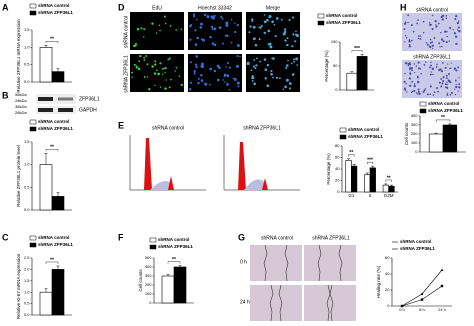 The height and width of the screenshot is (326, 474). What do you see at coordinates (422, 293) in the screenshot?
I see `point` at bounding box center [422, 293].